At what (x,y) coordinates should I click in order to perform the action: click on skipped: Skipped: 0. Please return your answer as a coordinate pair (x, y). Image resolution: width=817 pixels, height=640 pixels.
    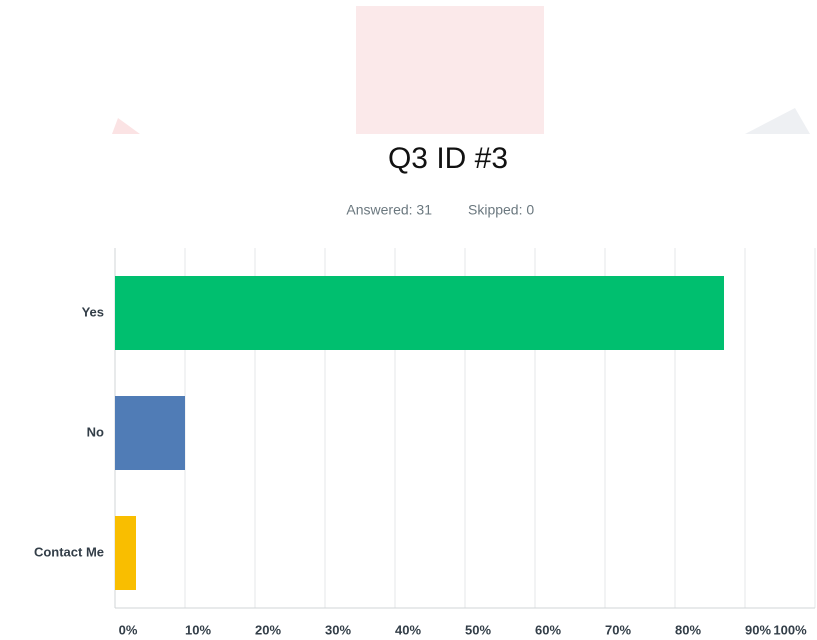
    Looking at the image, I should click on (501, 210).